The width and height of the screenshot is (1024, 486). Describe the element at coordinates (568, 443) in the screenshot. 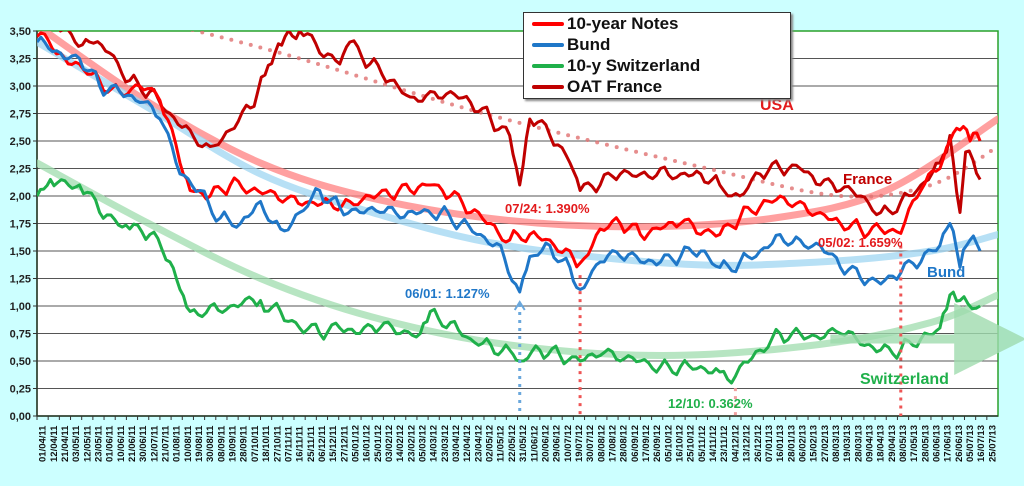

I see `x-tick-label: 10/07/12` at that location.